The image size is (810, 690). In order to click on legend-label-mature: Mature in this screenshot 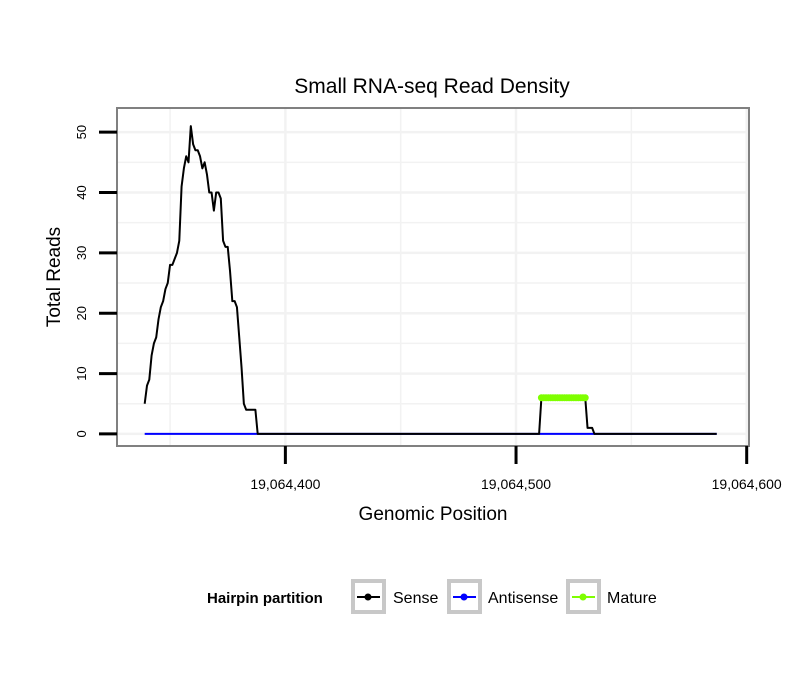, I will do `click(632, 598)`.